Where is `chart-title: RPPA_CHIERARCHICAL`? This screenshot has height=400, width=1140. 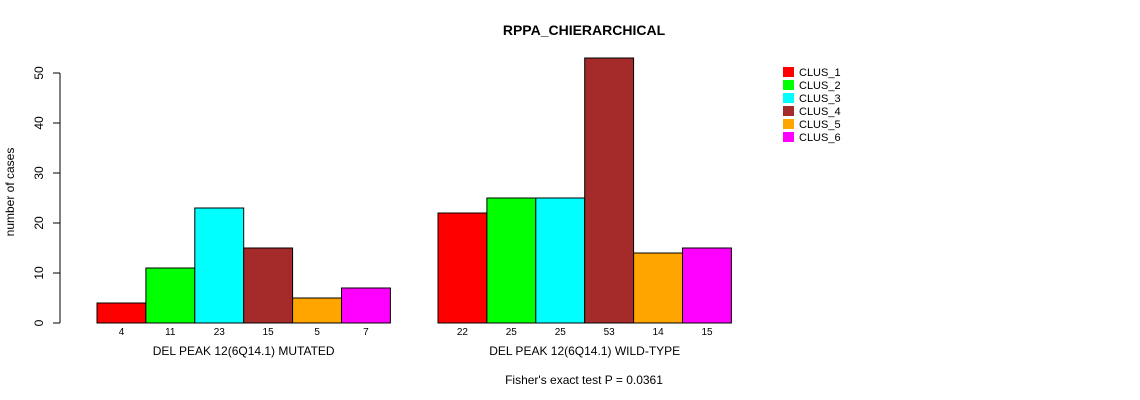
chart-title: RPPA_CHIERARCHICAL is located at coordinates (584, 30).